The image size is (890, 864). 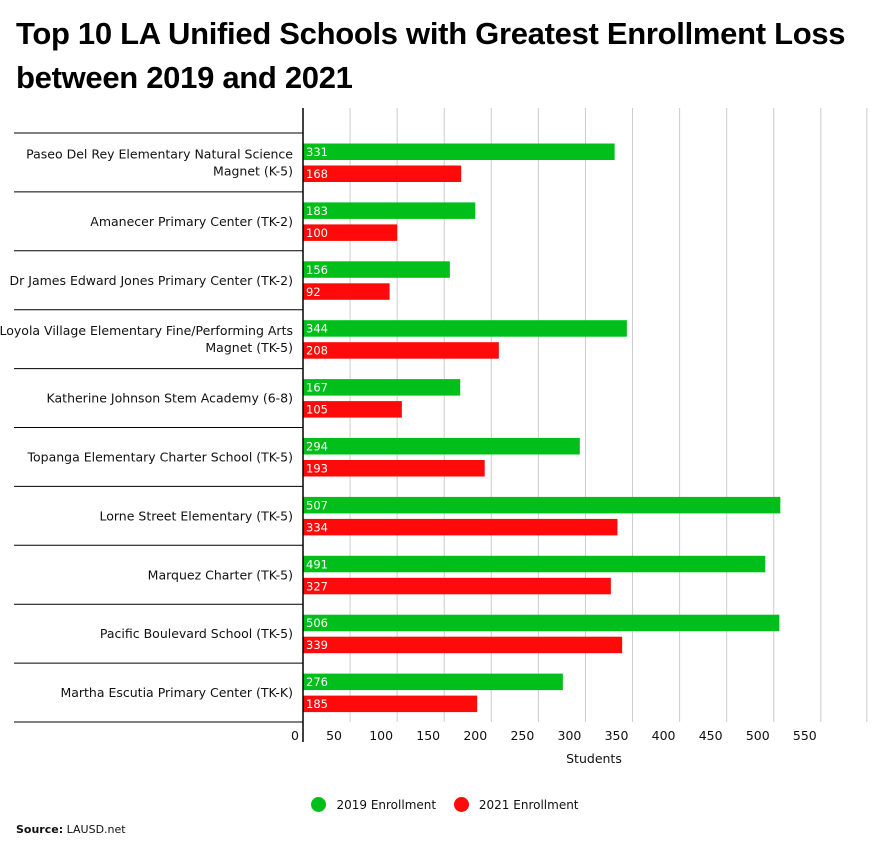 I want to click on data-label-2021-0: 168, so click(x=317, y=174).